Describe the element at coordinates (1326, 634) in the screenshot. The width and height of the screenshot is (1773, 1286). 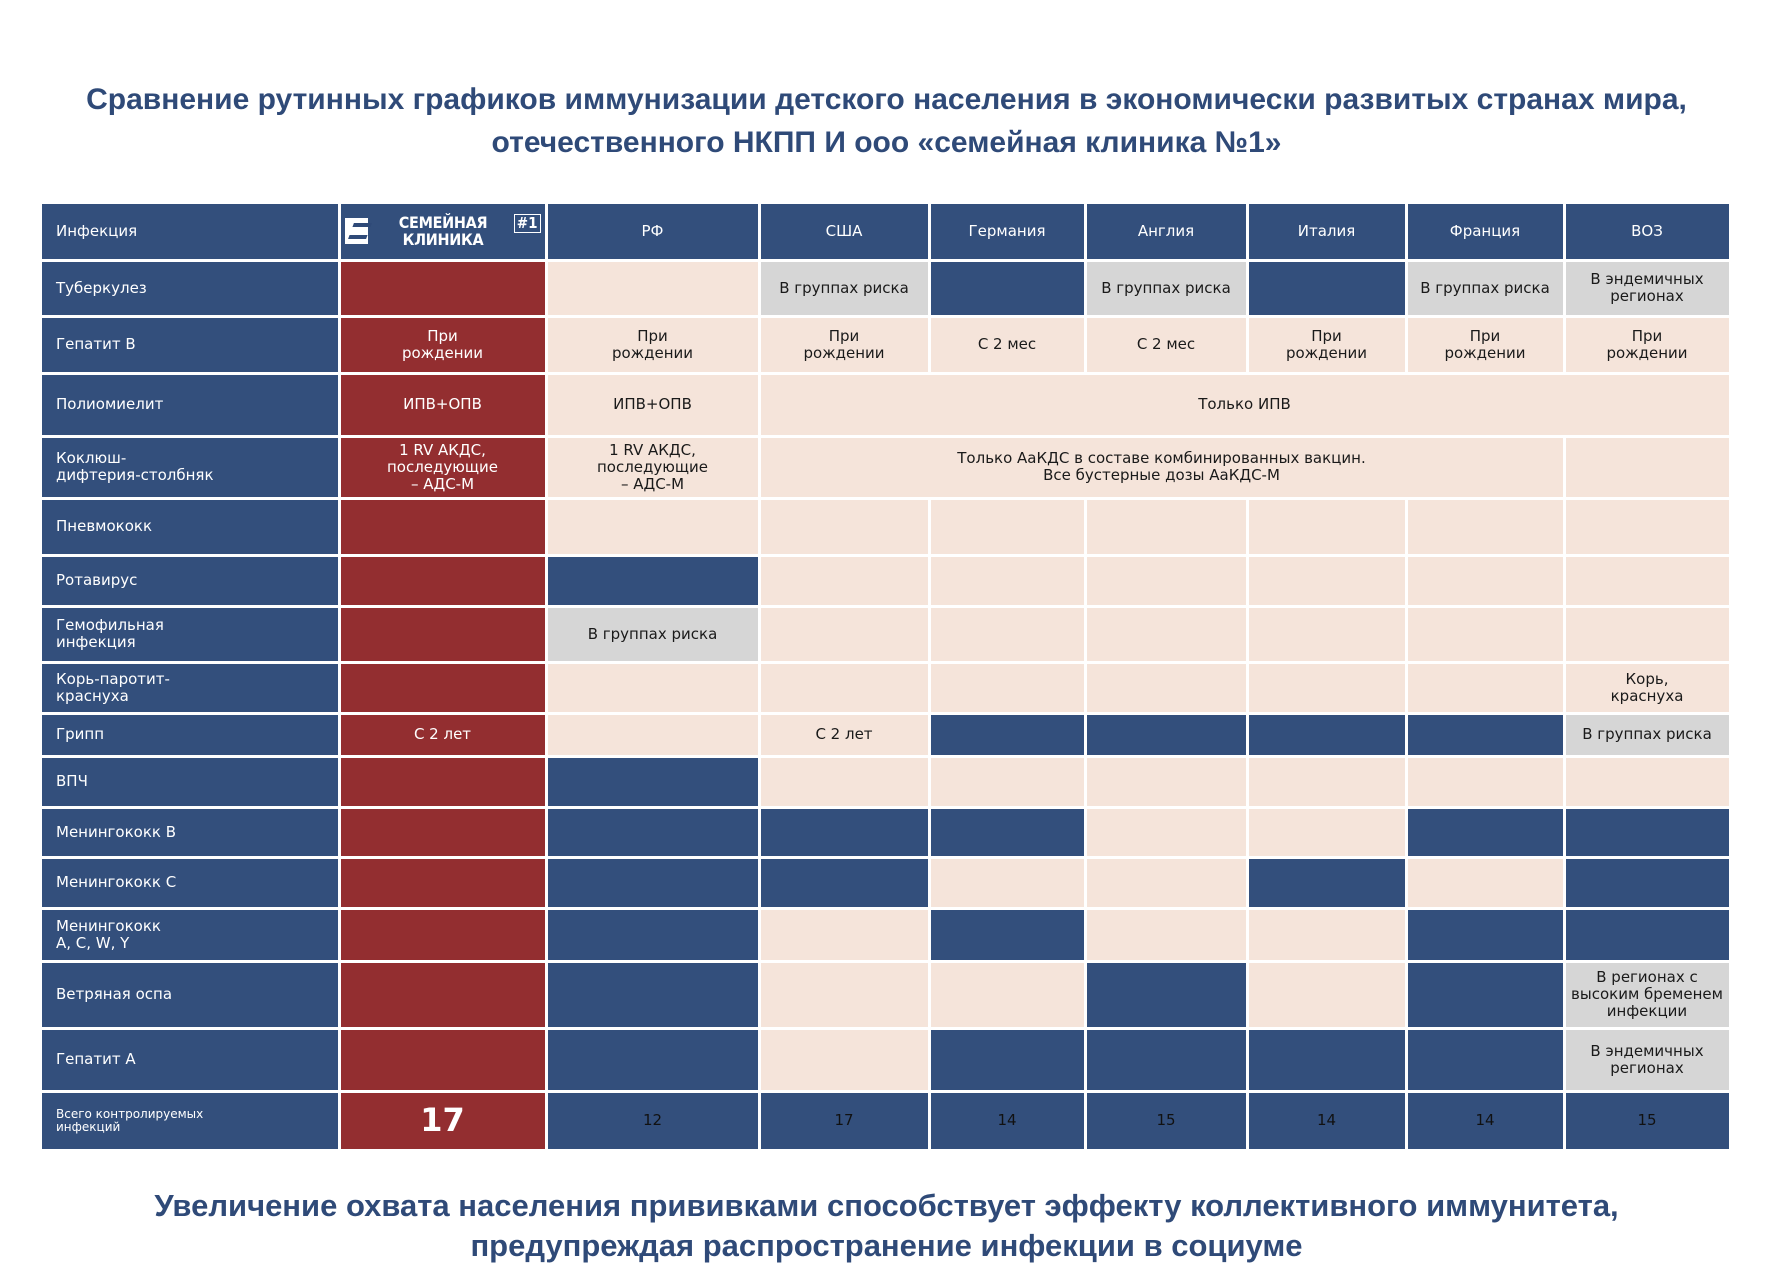
I see `cell-гемофильная-инфекция-италия` at that location.